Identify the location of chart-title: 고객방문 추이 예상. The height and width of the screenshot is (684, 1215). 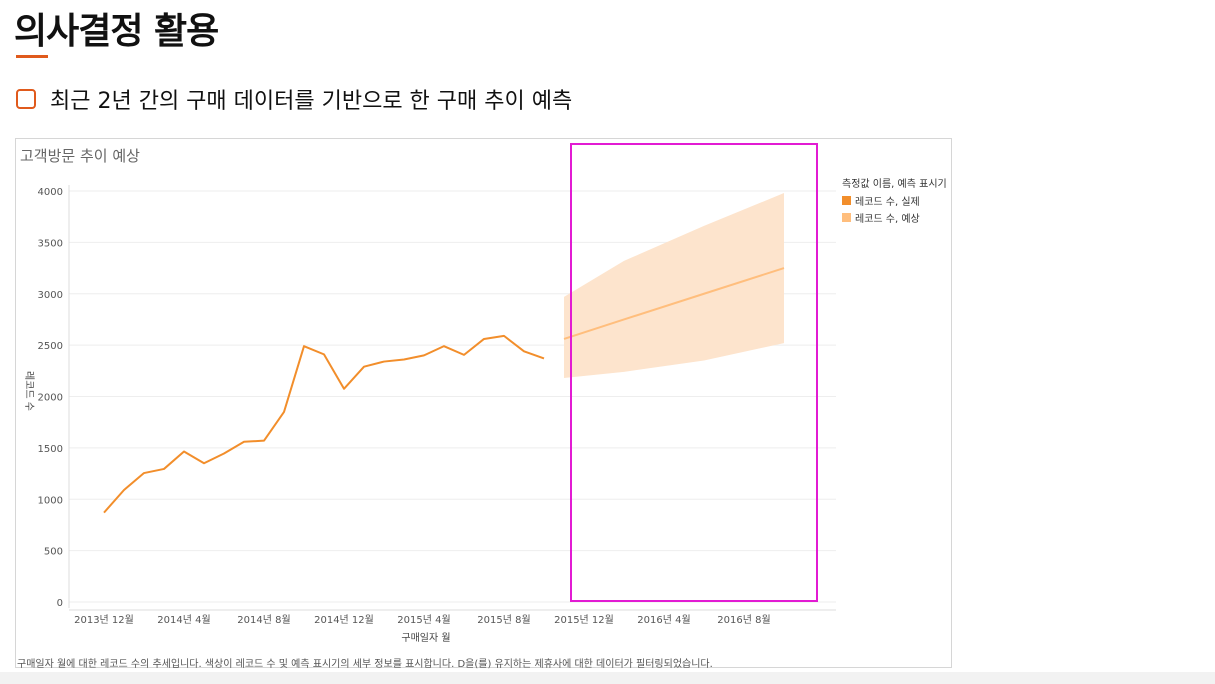
(80, 156).